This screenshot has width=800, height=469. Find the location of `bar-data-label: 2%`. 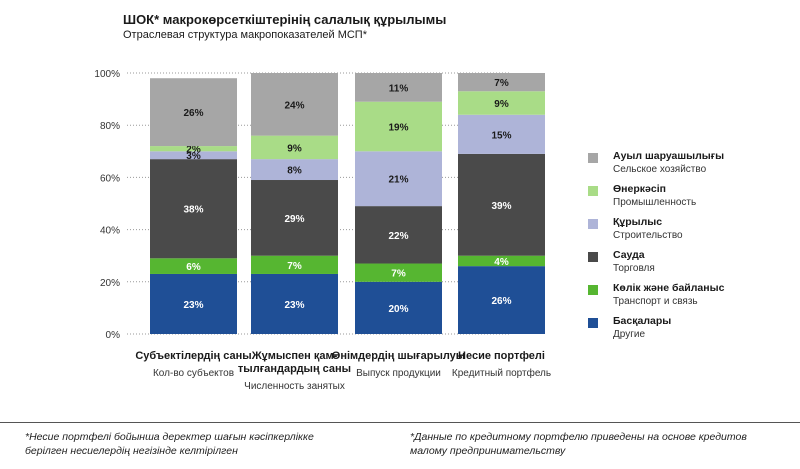

bar-data-label: 2% is located at coordinates (193, 150).